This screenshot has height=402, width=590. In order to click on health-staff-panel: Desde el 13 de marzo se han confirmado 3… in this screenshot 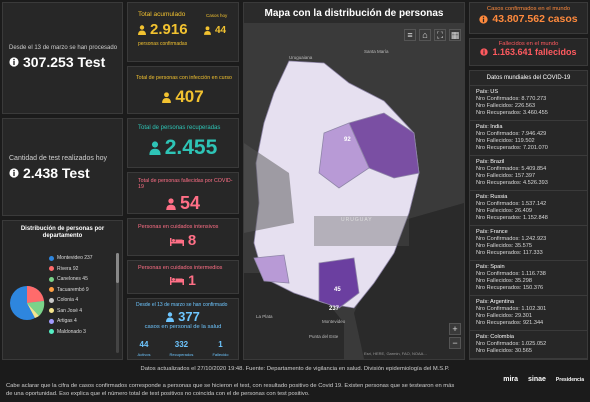, I will do `click(183, 329)`.